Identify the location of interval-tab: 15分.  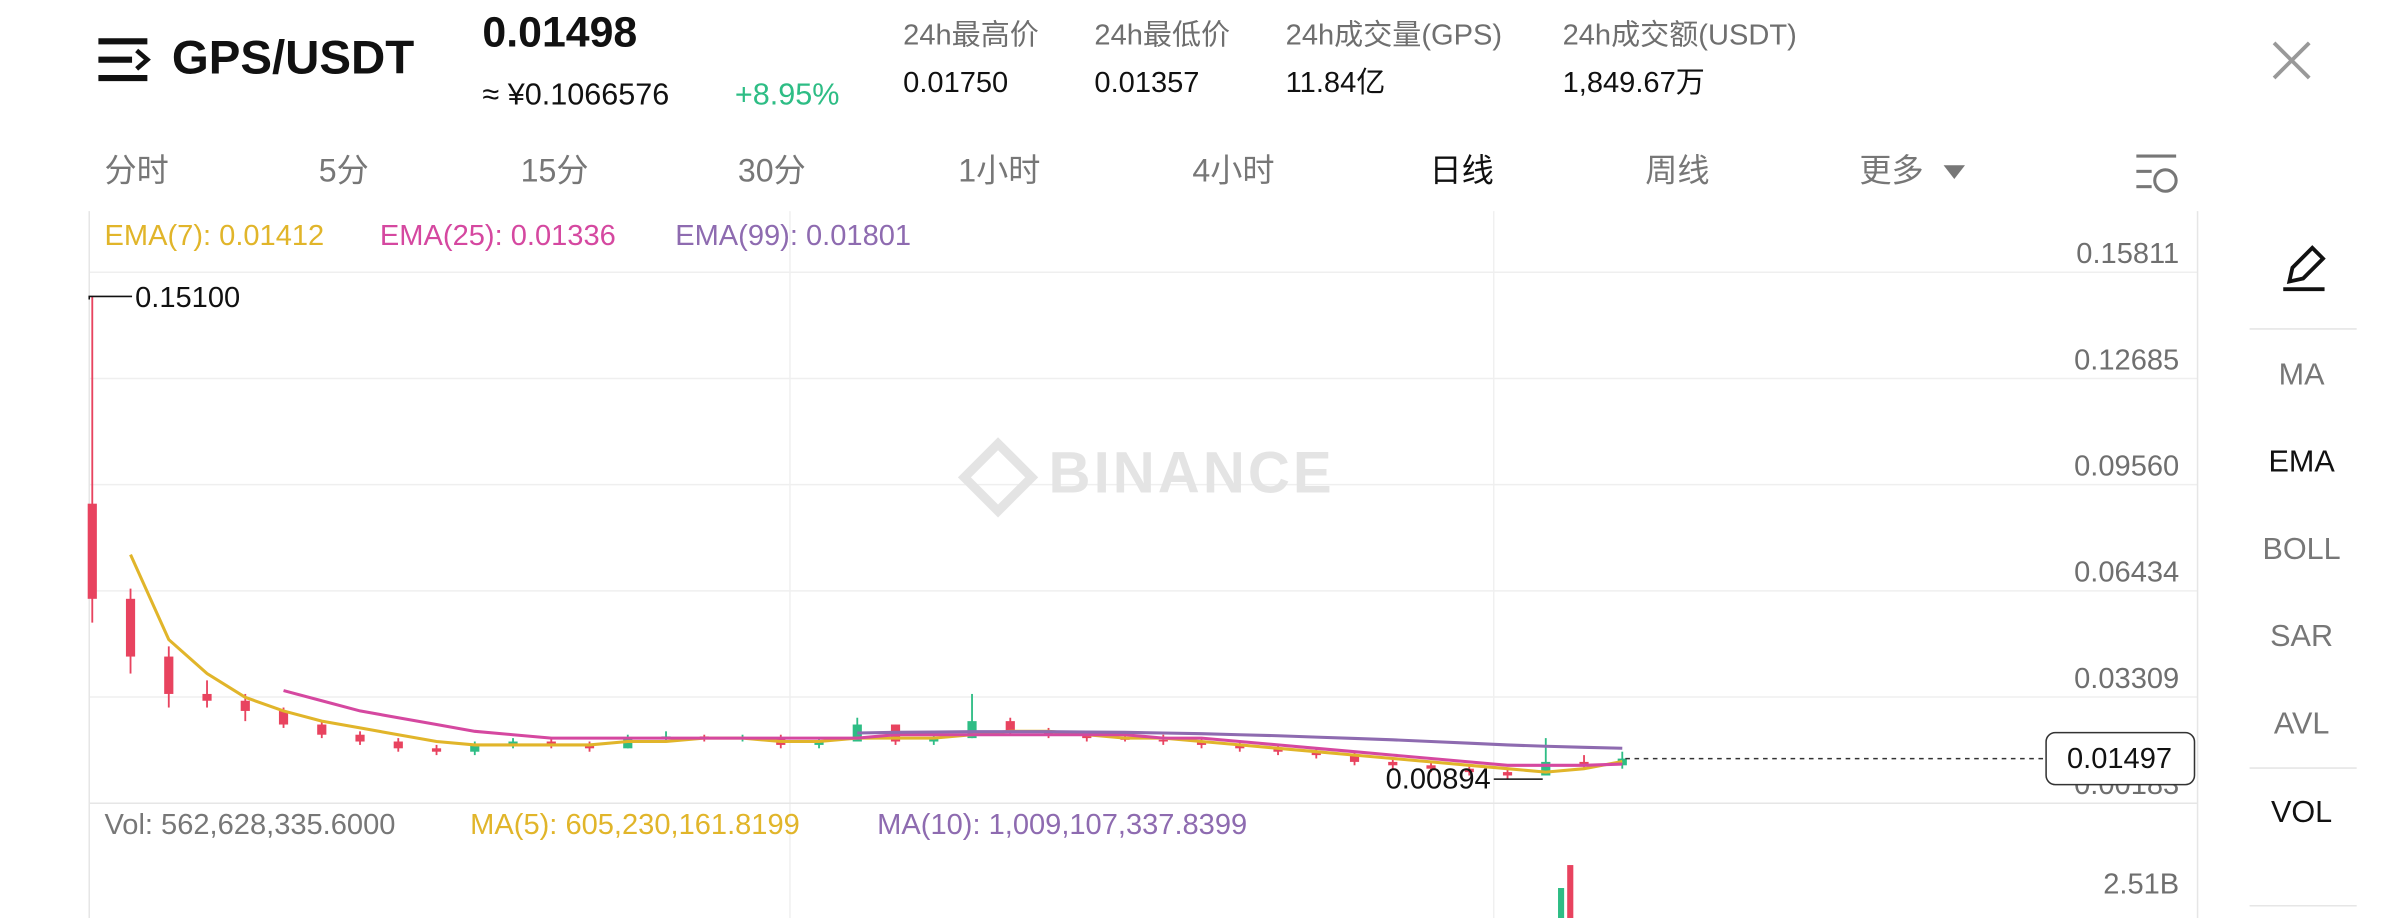
(555, 170).